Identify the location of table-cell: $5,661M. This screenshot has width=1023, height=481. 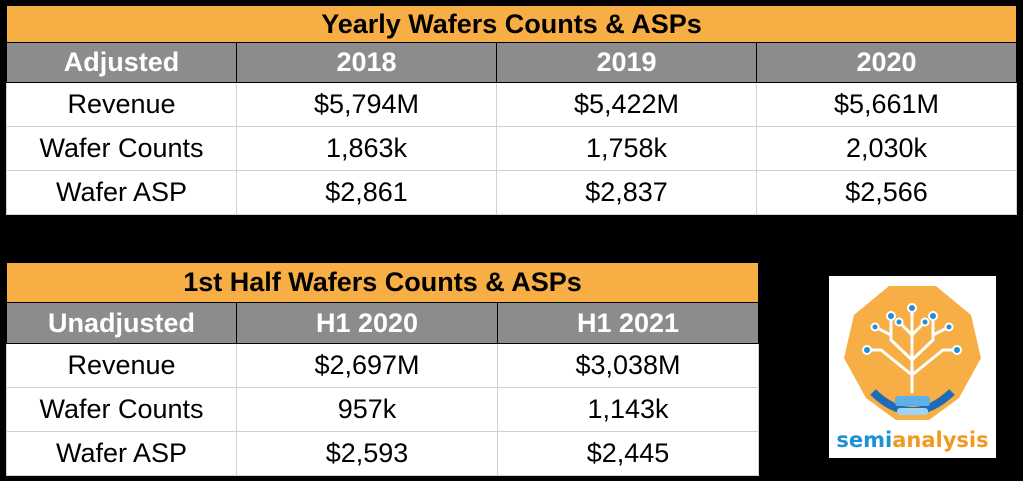
(886, 104).